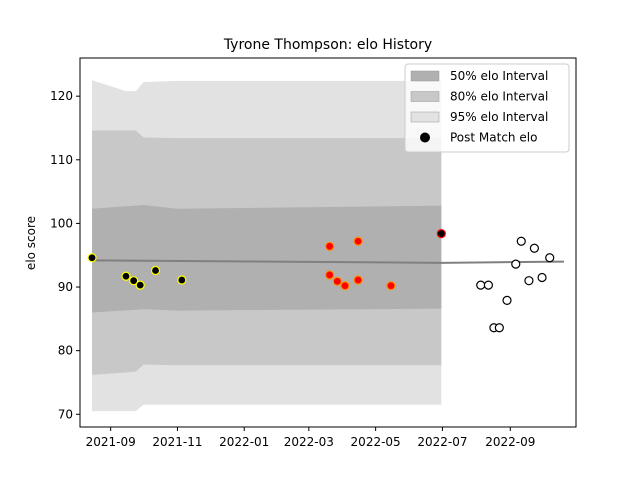 The width and height of the screenshot is (640, 480). Describe the element at coordinates (61, 223) in the screenshot. I see `y-tick-label: 100` at that location.